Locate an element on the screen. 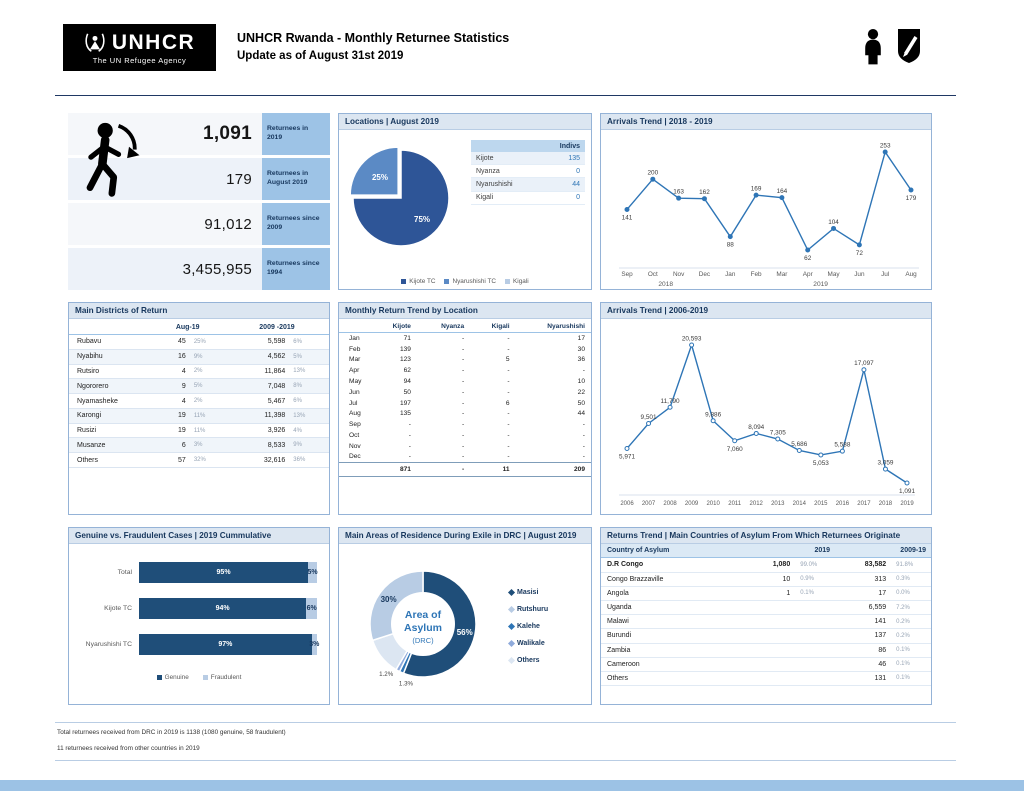 Image resolution: width=1024 pixels, height=791 pixels. table-row: Cameroon 46 0.1% is located at coordinates (766, 664).